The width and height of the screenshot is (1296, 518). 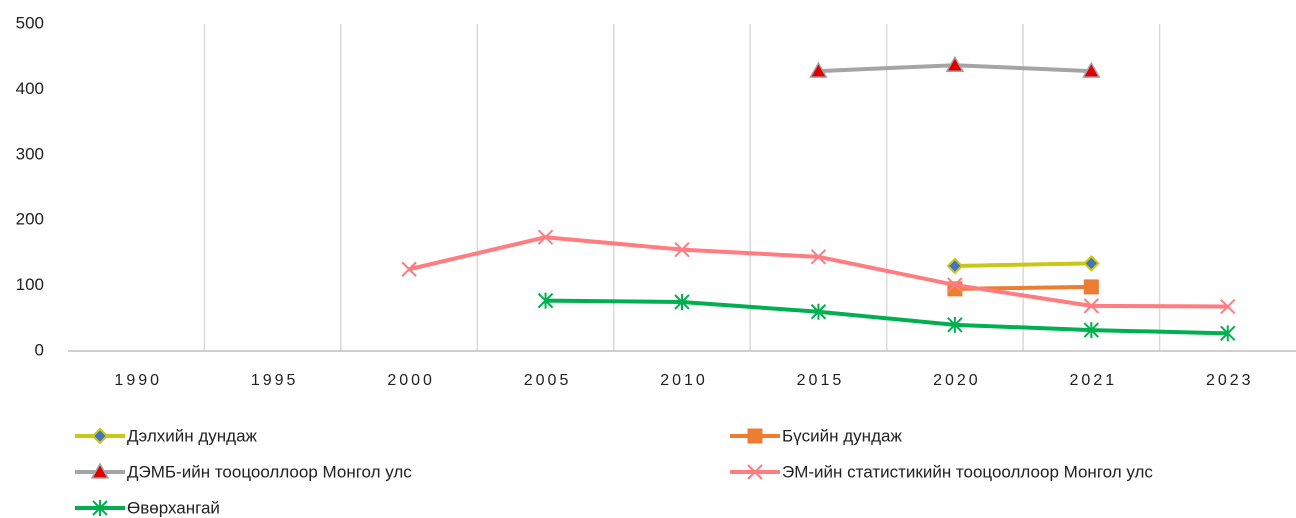 I want to click on x-tick-label: 2010, so click(x=684, y=380).